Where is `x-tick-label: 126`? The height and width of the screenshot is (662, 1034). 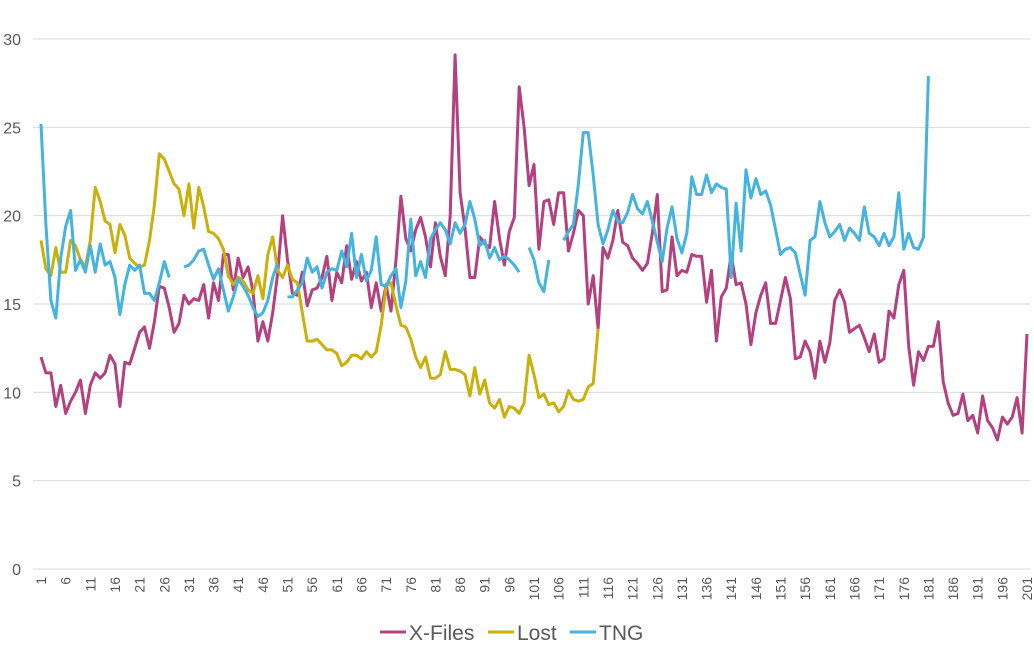
x-tick-label: 126 is located at coordinates (657, 589).